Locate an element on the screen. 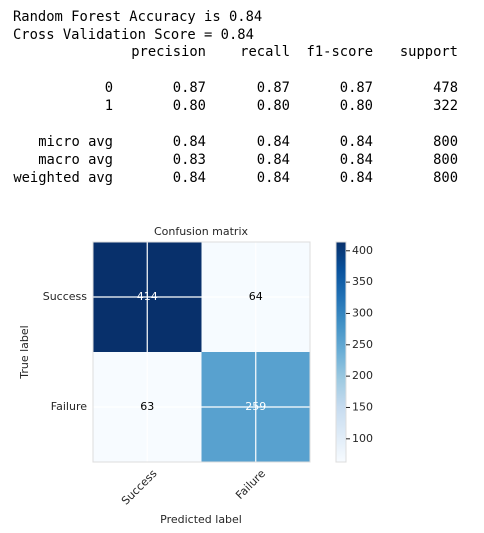  x-tick-label: Failure is located at coordinates (250, 484).